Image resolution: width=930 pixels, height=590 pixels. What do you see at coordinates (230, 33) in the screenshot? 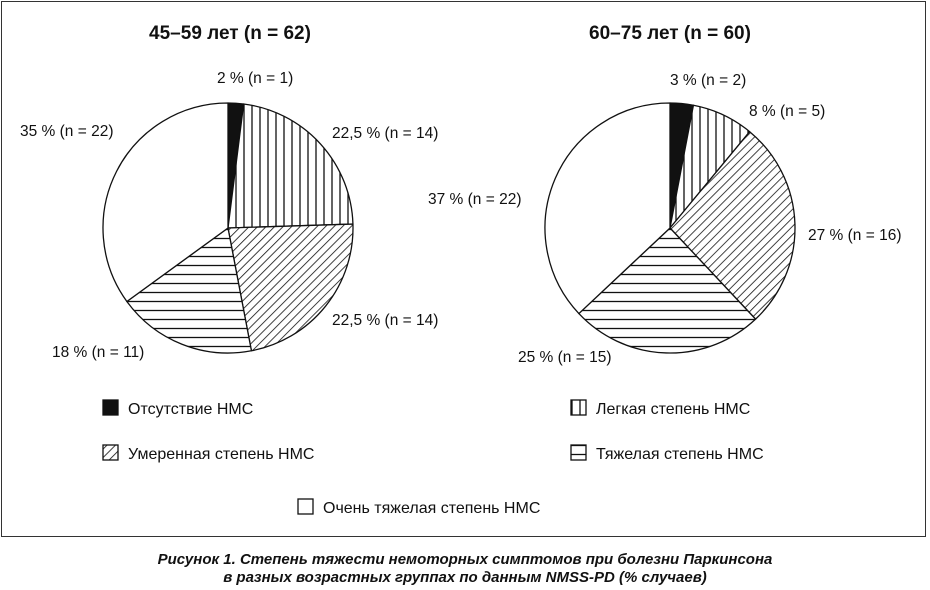
I see `chart-title-45-59: 45–59 лет (n = 62)` at bounding box center [230, 33].